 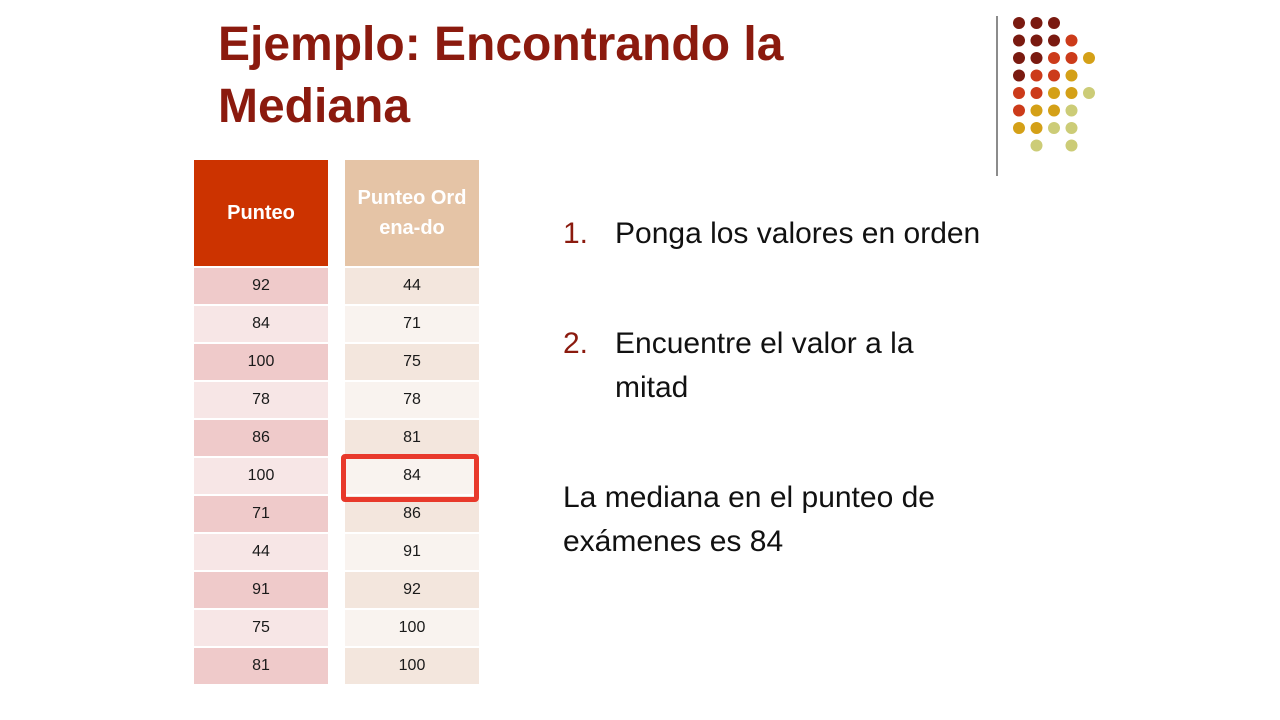 I want to click on scores-cell: 86, so click(x=261, y=438).